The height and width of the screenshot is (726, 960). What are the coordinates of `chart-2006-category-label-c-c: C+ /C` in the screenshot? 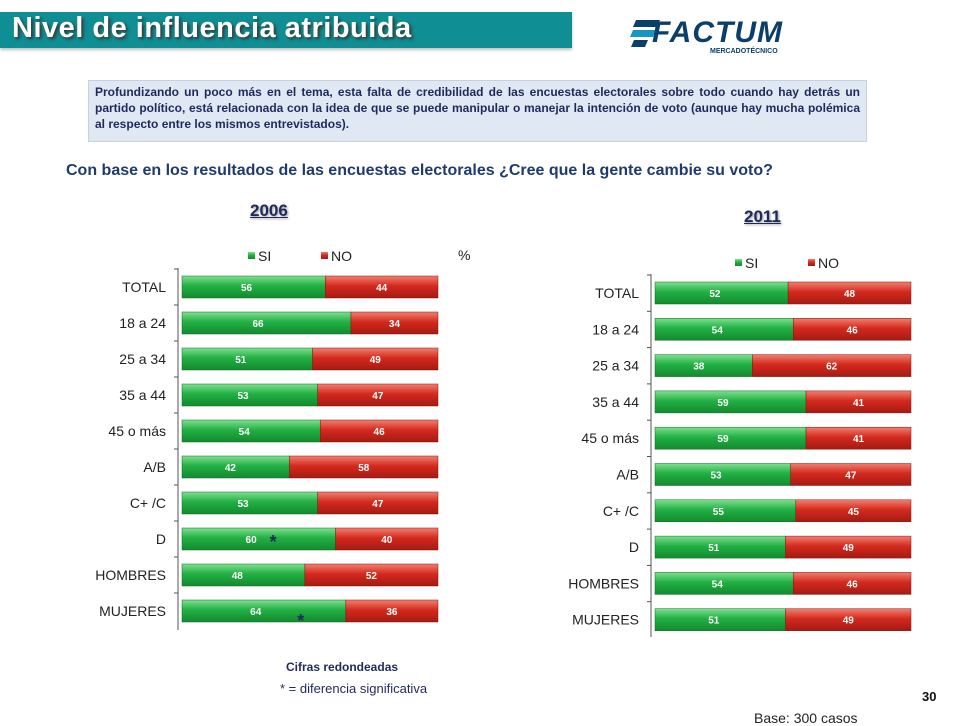 It's located at (148, 503).